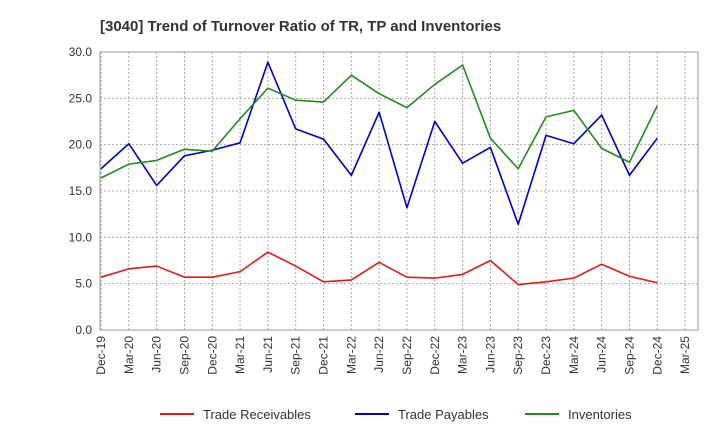 The height and width of the screenshot is (440, 720). What do you see at coordinates (379, 268) in the screenshot?
I see `series-line-trade-receivables` at bounding box center [379, 268].